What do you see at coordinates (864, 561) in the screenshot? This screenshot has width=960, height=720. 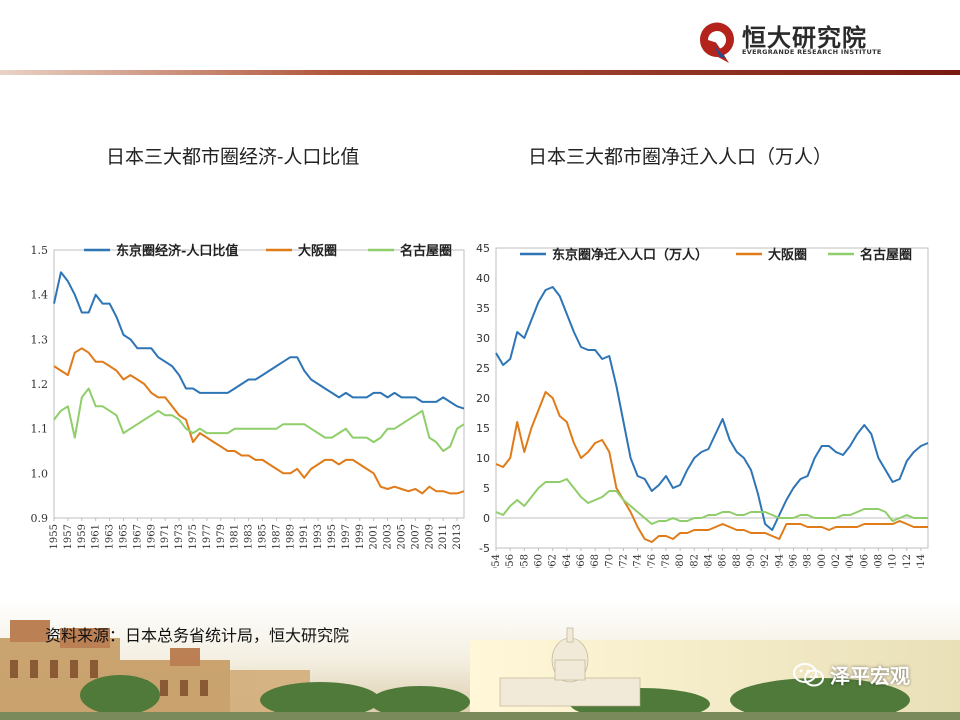 I see `x-tick-label: 2006` at bounding box center [864, 561].